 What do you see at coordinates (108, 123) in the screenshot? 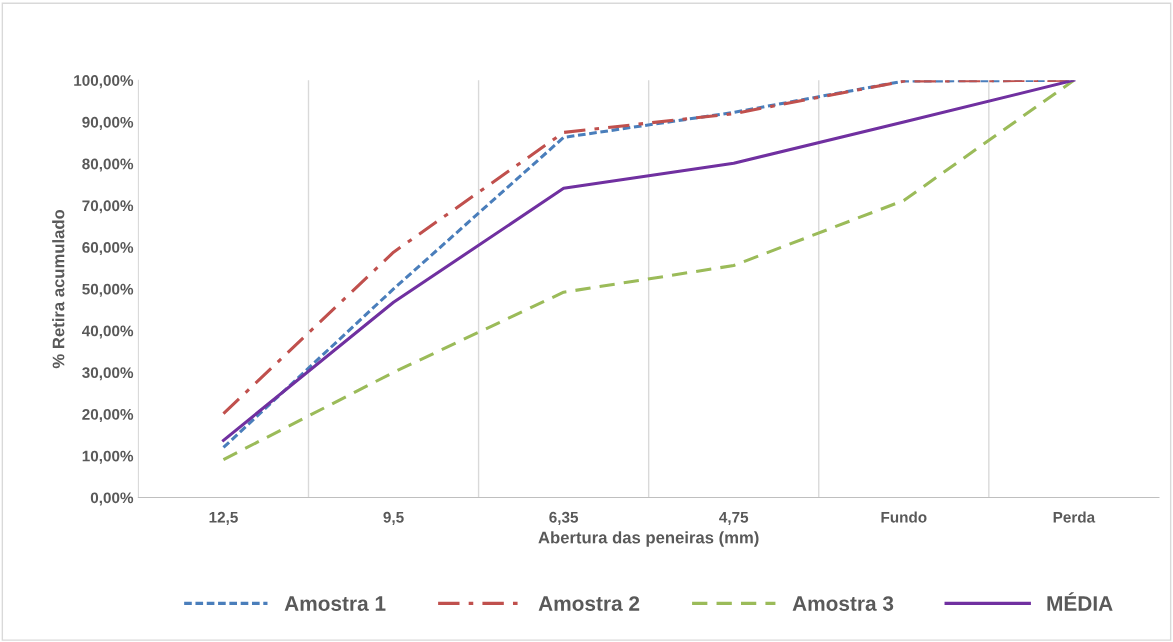
I see `y-tick-label: 90,00%` at bounding box center [108, 123].